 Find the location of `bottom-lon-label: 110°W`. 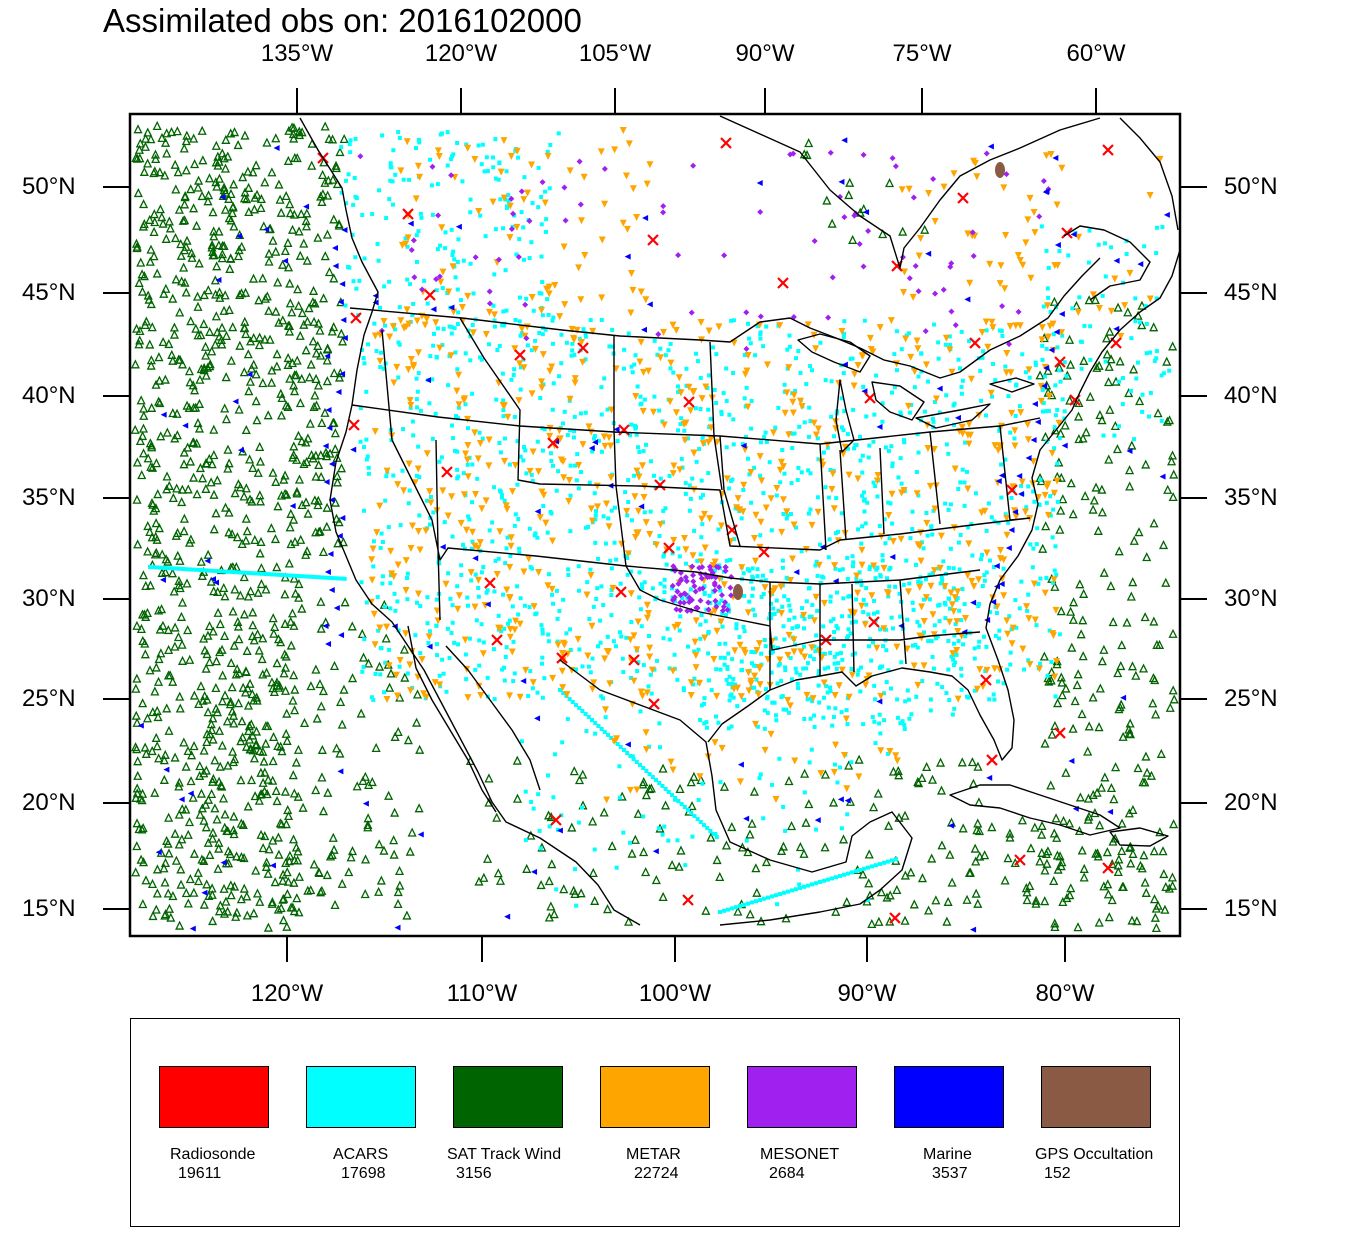

bottom-lon-label: 110°W is located at coordinates (482, 993).